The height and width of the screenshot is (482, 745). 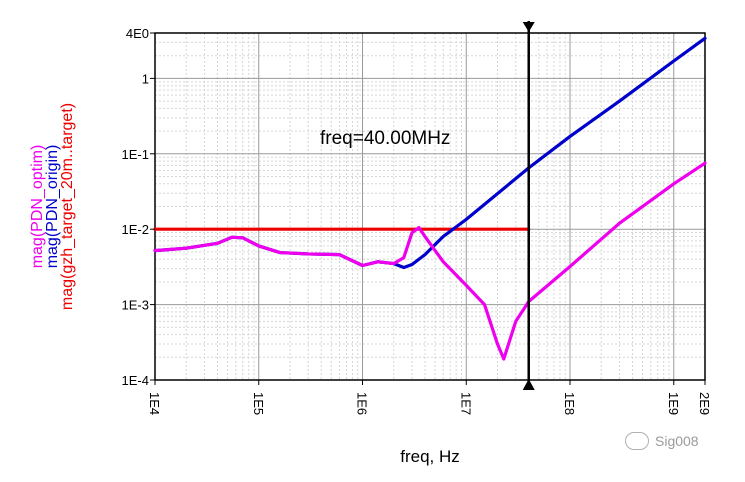 I want to click on wechat-logo-icon, so click(x=637, y=441).